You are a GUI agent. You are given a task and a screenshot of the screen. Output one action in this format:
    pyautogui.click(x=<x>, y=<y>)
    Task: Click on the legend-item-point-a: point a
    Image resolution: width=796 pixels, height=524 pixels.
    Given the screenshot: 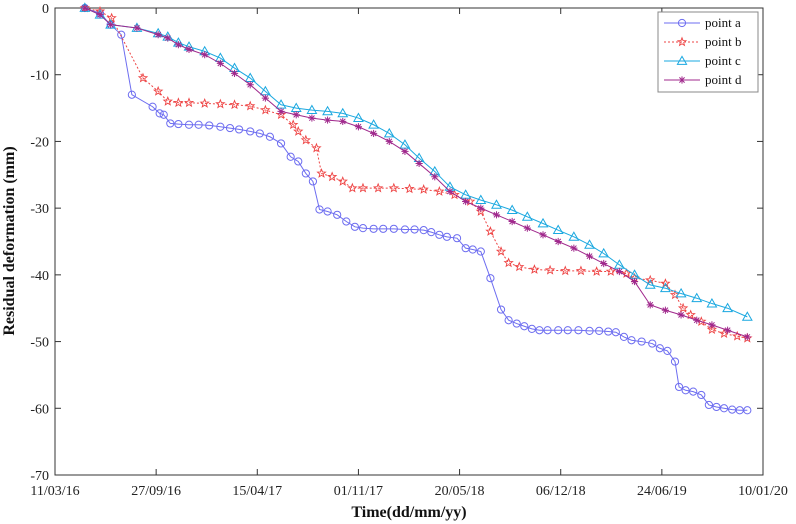 What is the action you would take?
    pyautogui.click(x=702, y=22)
    